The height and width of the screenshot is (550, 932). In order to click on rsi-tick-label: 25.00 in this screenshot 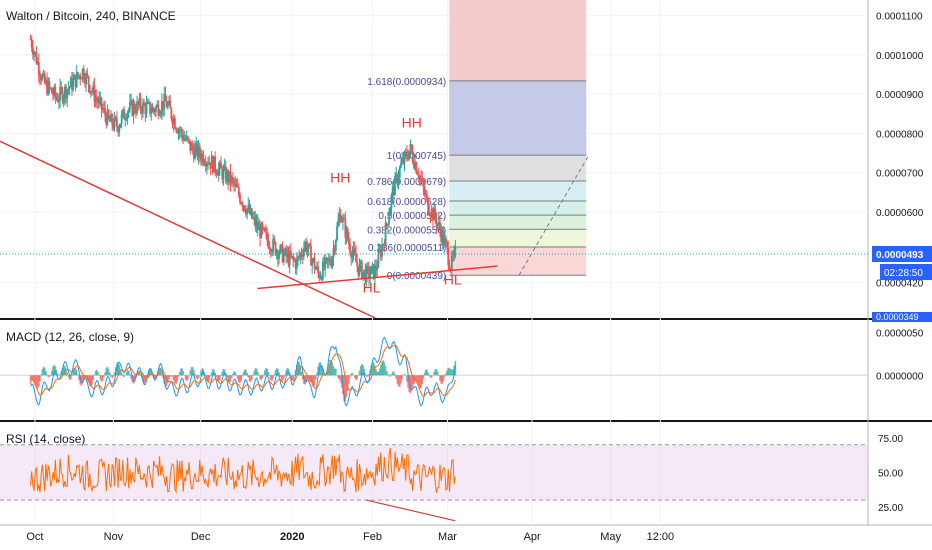, I will do `click(890, 508)`.